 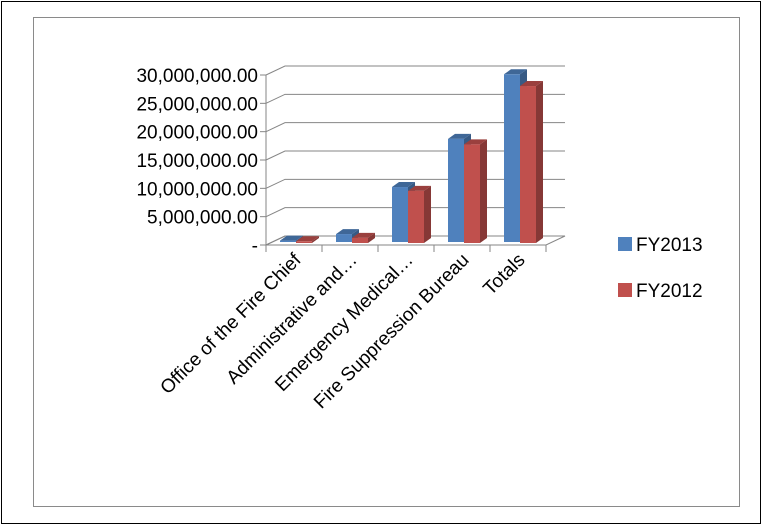 I want to click on legend-item-FY2013: FY2013, so click(x=660, y=245).